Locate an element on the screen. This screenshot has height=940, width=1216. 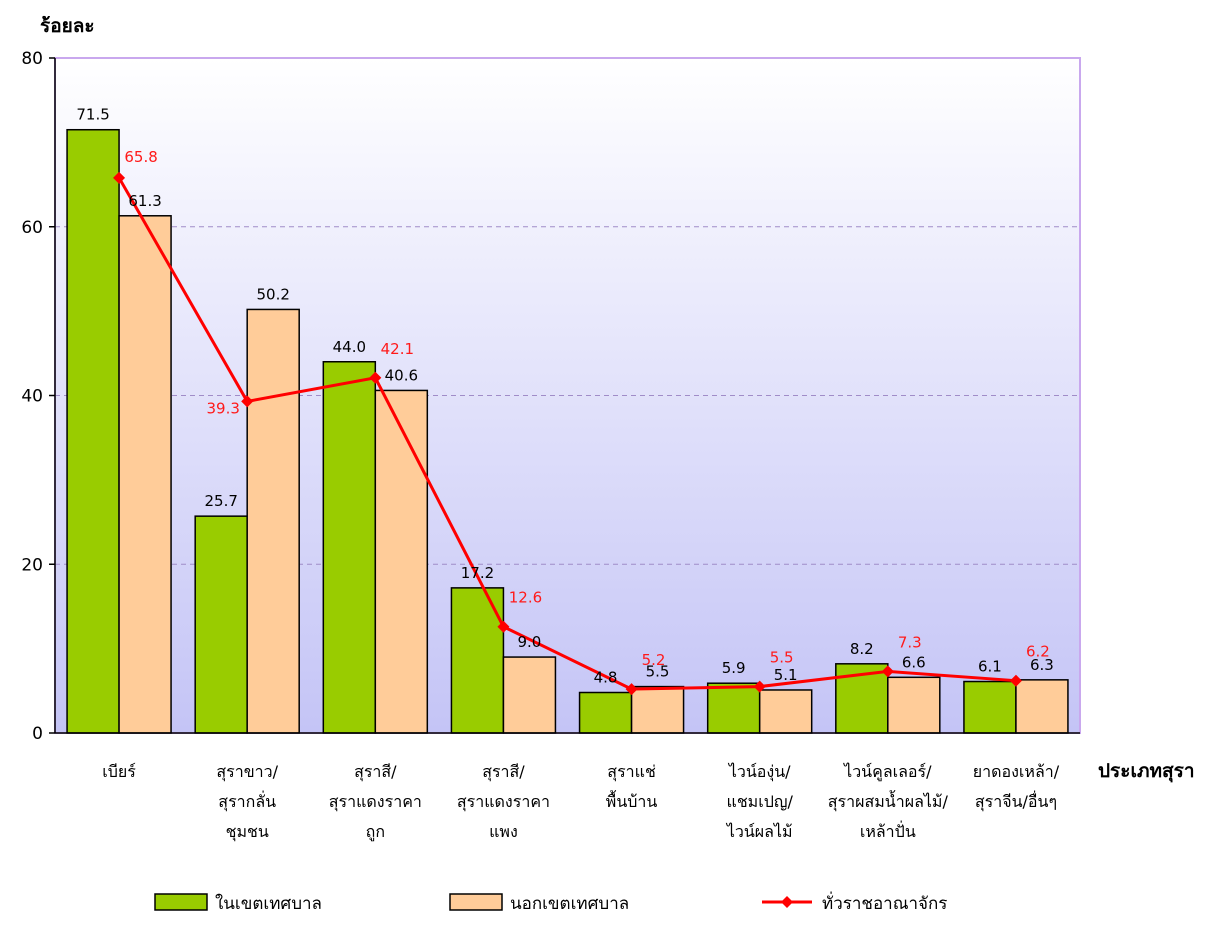
x-category-line: ยาดองเหล้า/ is located at coordinates (1016, 771).